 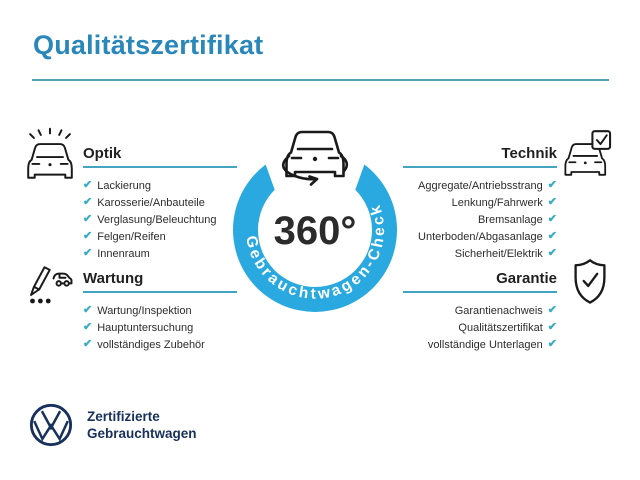 I want to click on list-item: ✔ Lackierung, so click(x=160, y=185).